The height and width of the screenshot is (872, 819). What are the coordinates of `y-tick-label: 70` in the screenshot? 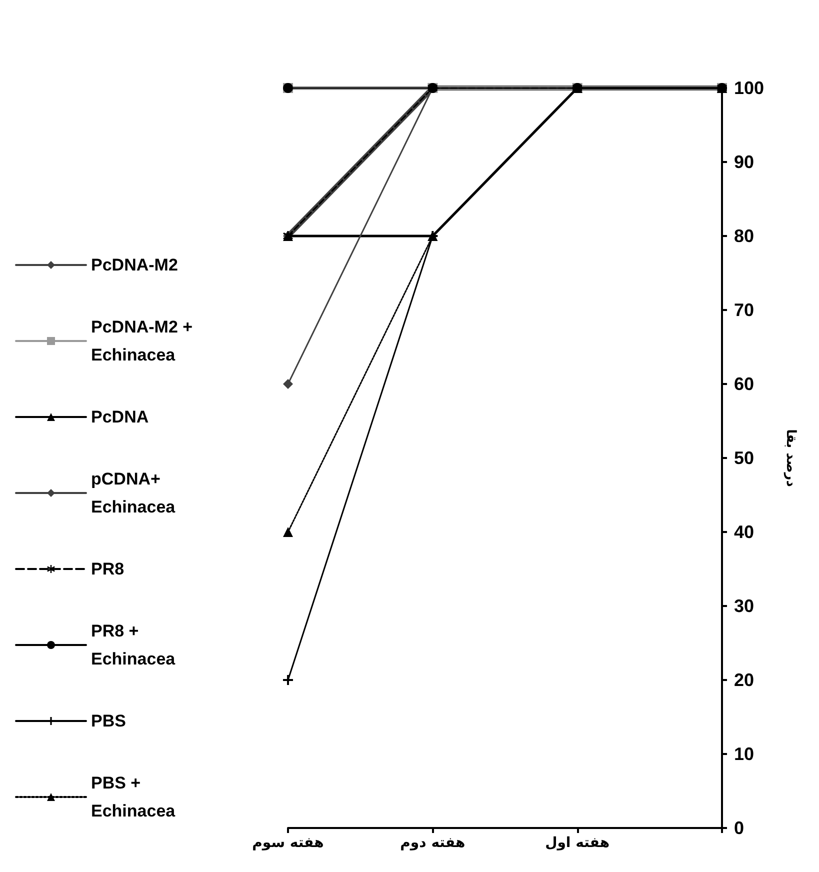 It's located at (744, 310).